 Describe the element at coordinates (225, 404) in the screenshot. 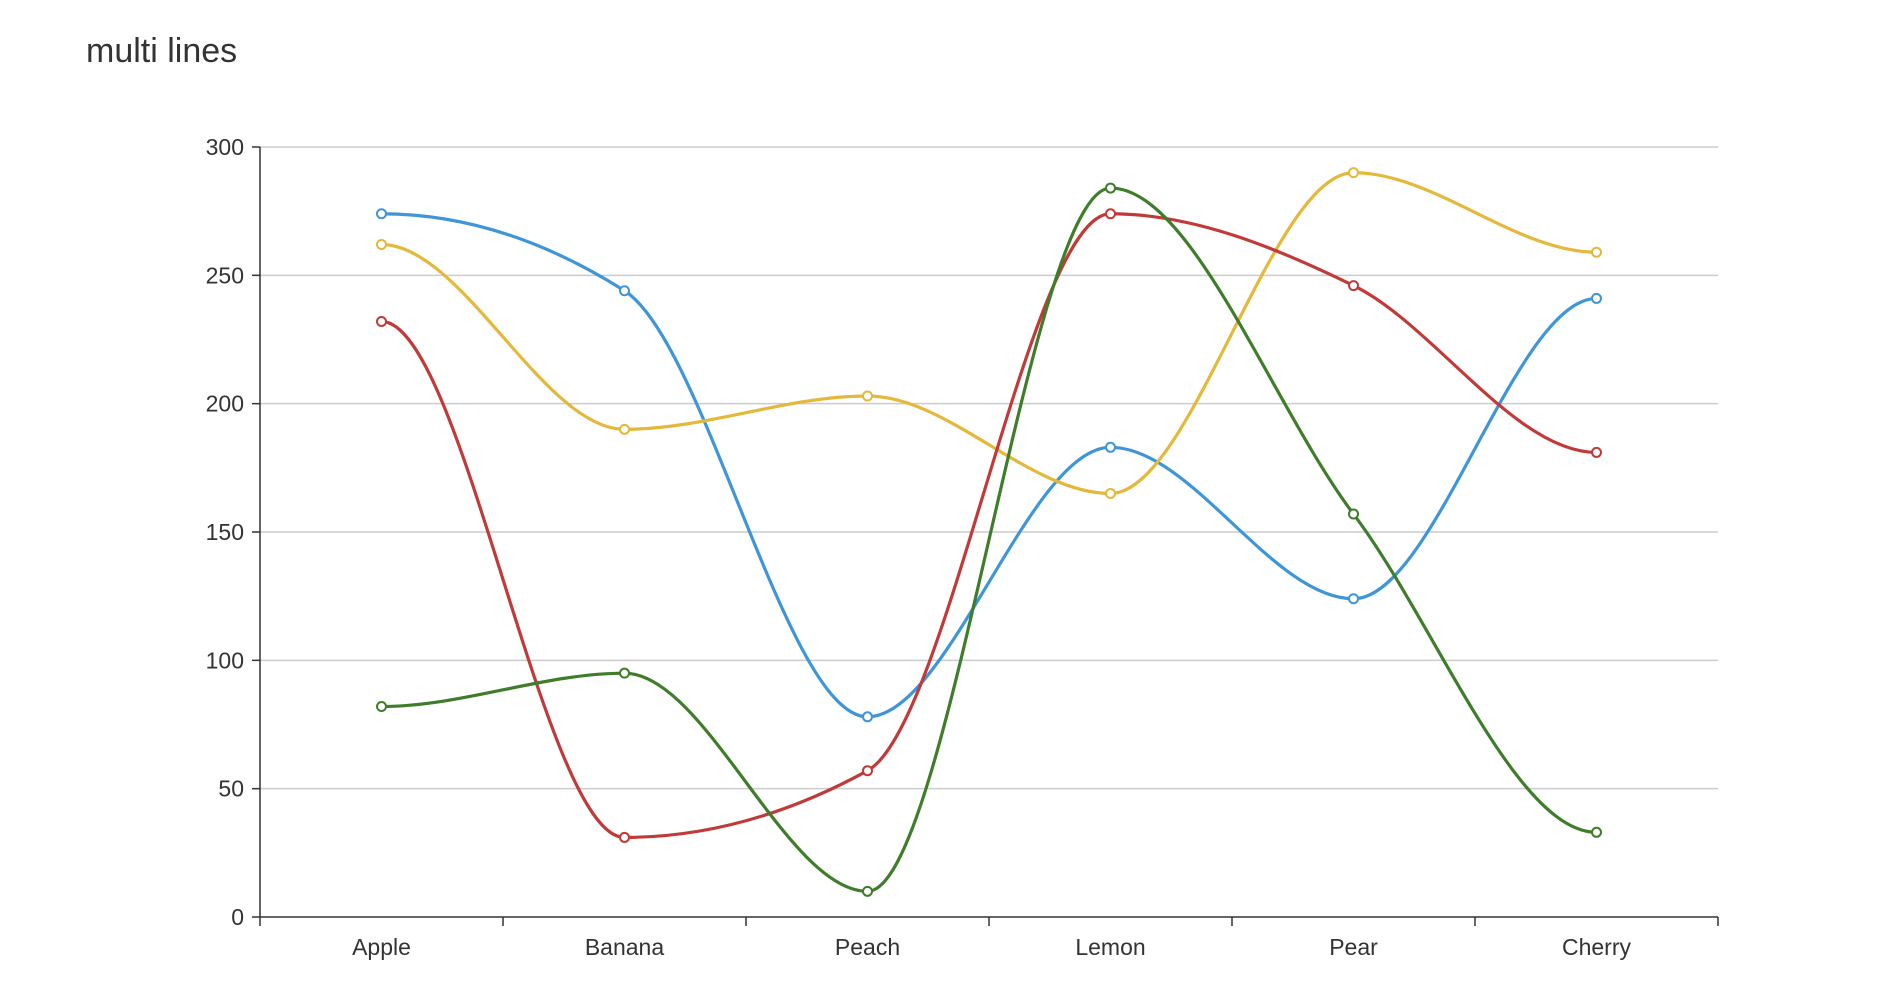

I see `y-tick-label: 200` at that location.